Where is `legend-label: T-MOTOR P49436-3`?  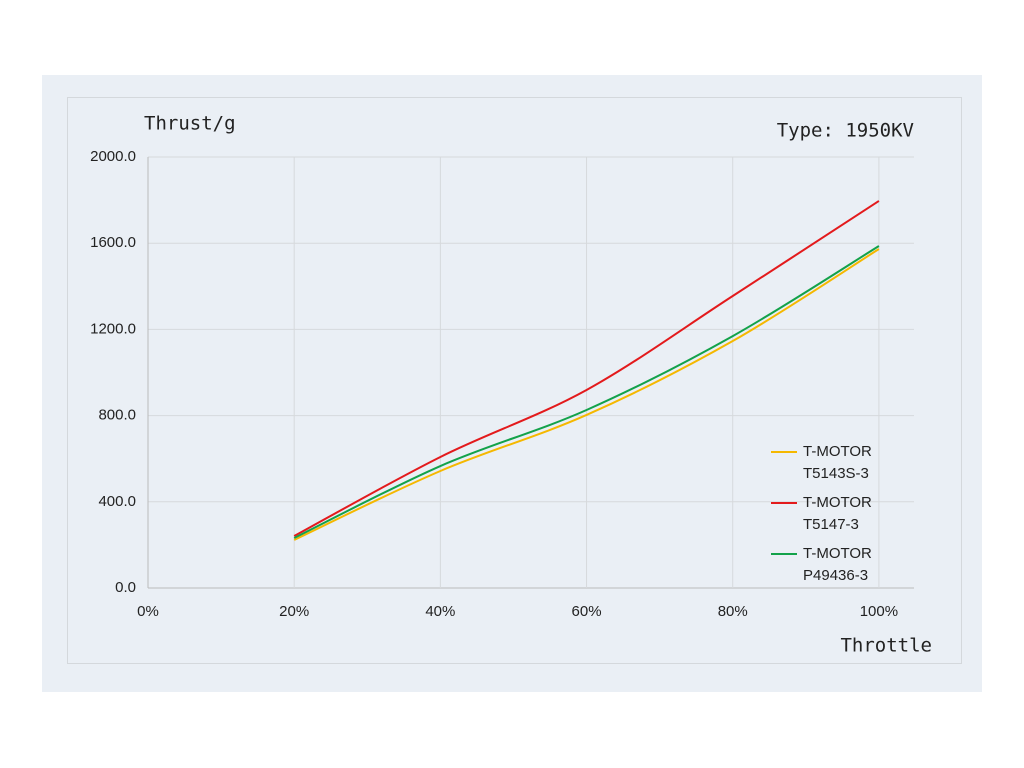
legend-label: T-MOTOR P49436-3 is located at coordinates (837, 564).